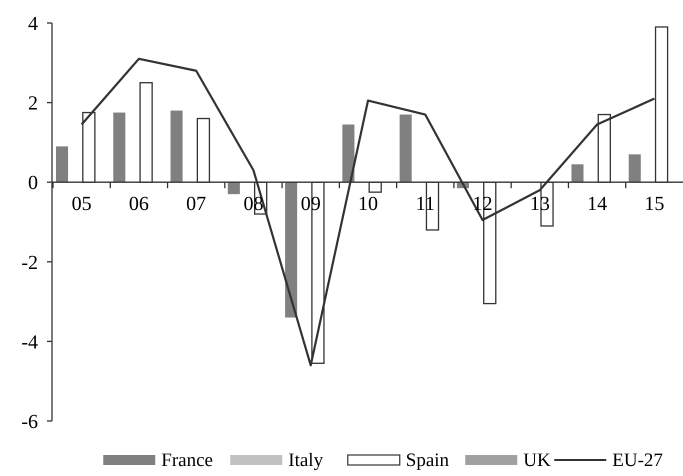 The width and height of the screenshot is (683, 476). Describe the element at coordinates (537, 460) in the screenshot. I see `legend-label: UK` at that location.